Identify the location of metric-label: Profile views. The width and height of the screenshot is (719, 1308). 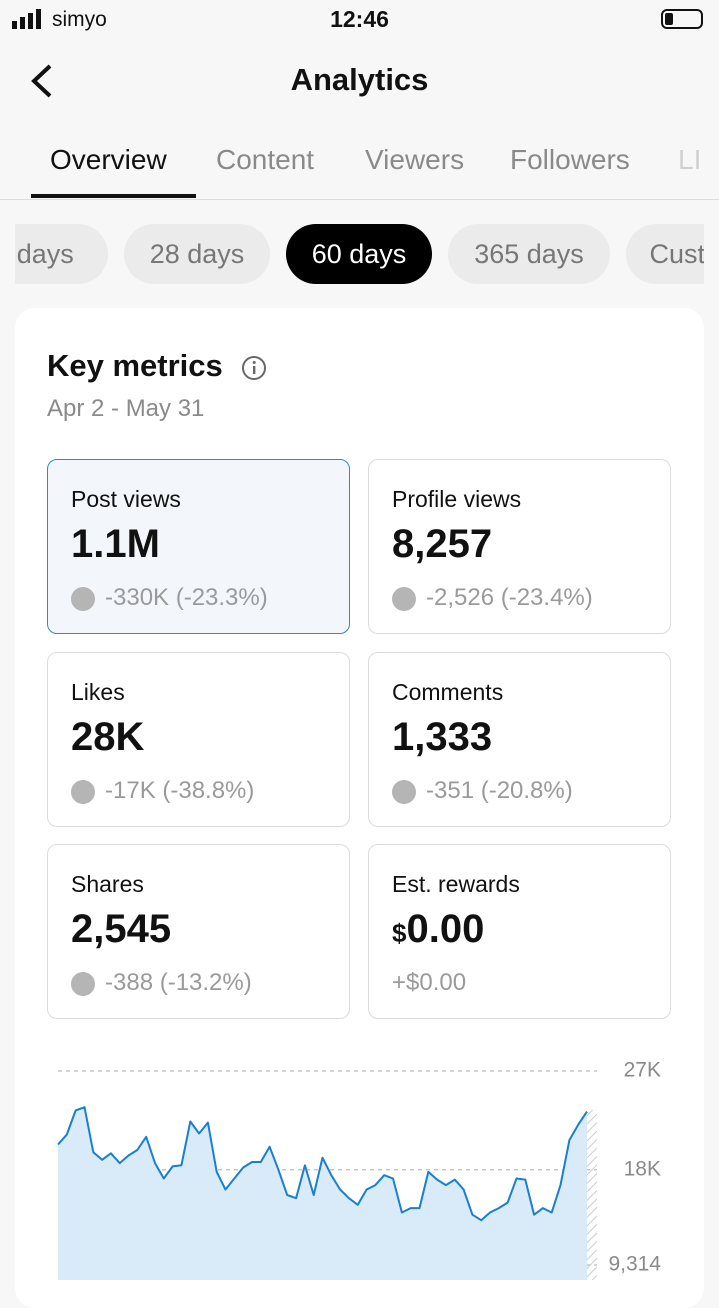
(457, 499).